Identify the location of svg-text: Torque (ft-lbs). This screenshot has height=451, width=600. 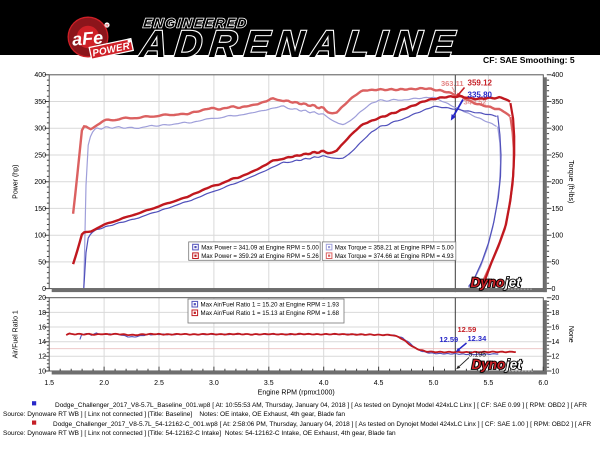
(570, 181).